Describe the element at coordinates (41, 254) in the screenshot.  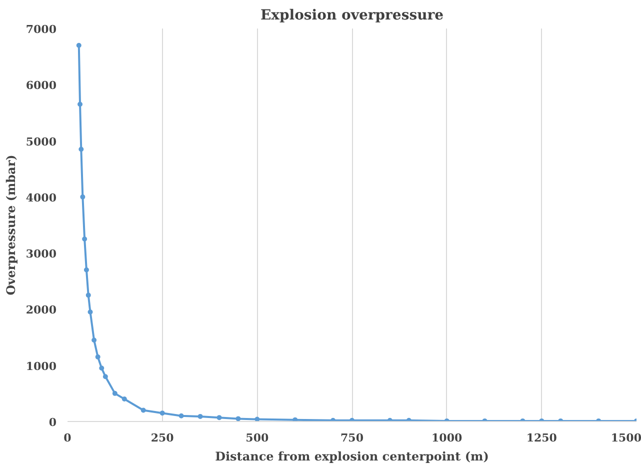
I see `y-tick-label: 3000` at that location.